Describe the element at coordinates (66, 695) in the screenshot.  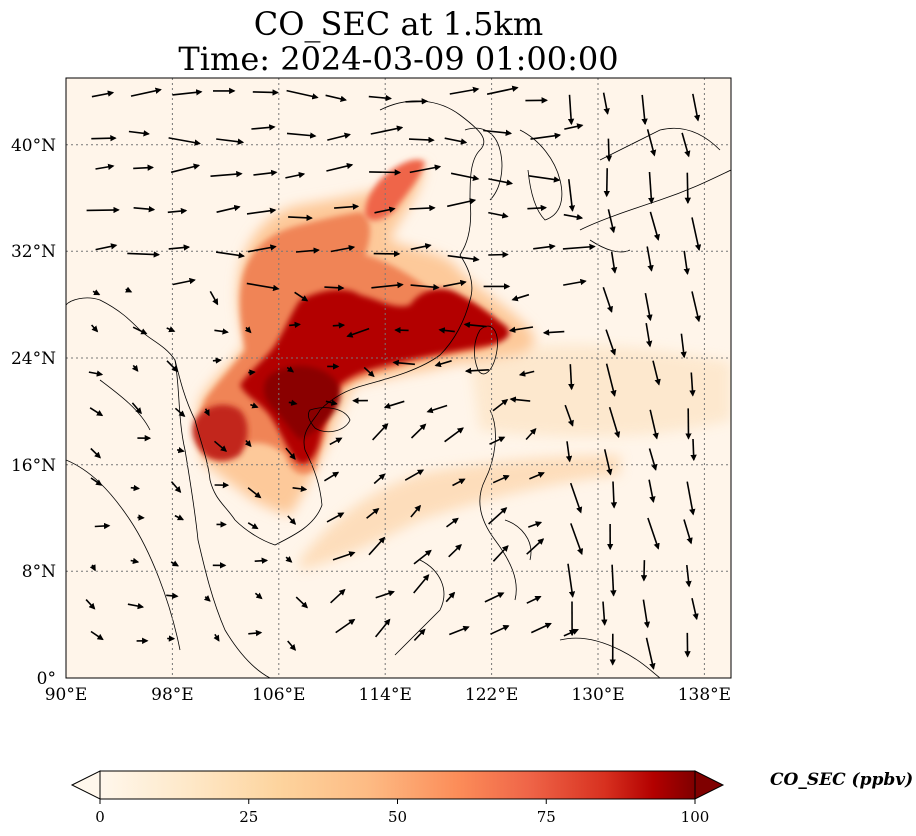
I see `lon-tick-label: 90°E` at that location.